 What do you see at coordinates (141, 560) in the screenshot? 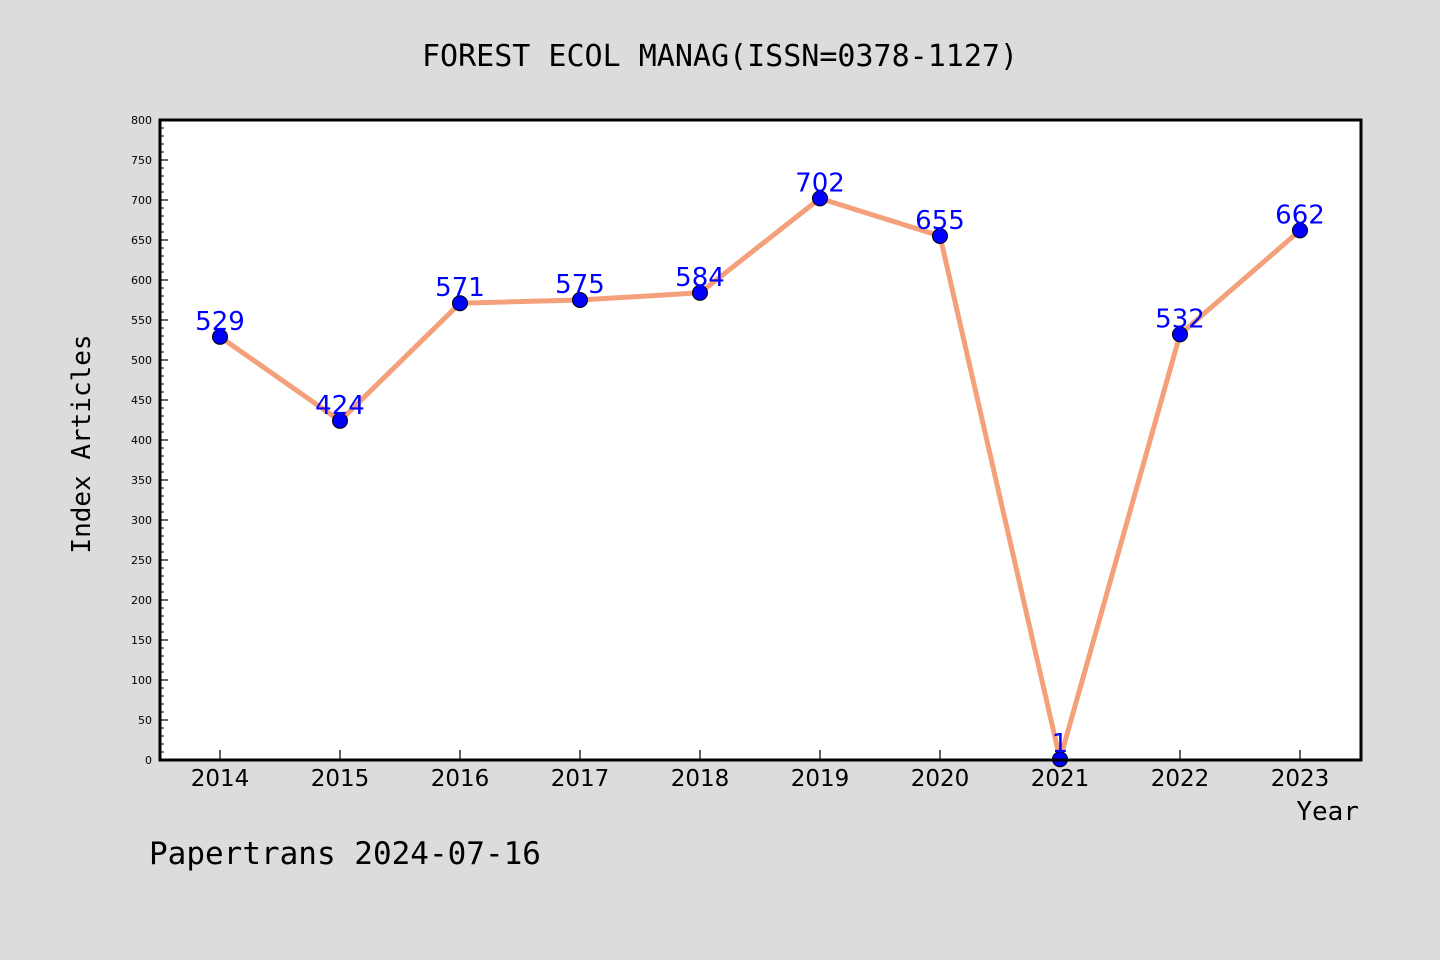
I see `y-tick-label: 250` at bounding box center [141, 560].